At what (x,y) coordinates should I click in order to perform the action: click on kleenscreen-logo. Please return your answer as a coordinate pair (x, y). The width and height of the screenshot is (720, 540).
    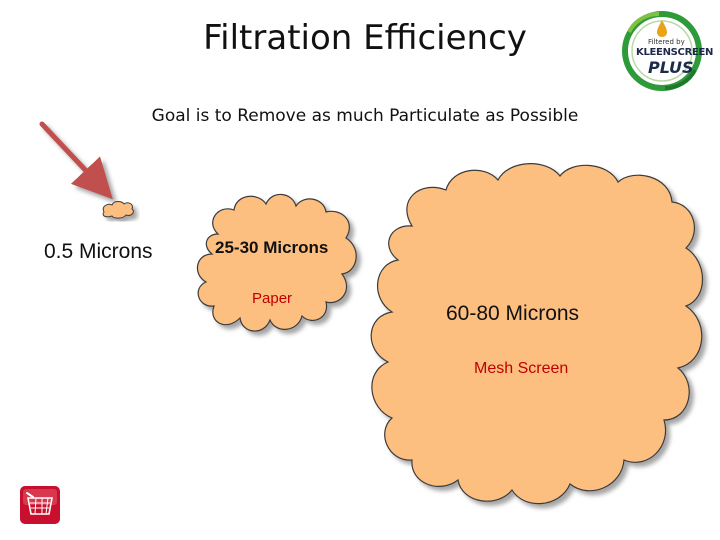
    Looking at the image, I should click on (662, 51).